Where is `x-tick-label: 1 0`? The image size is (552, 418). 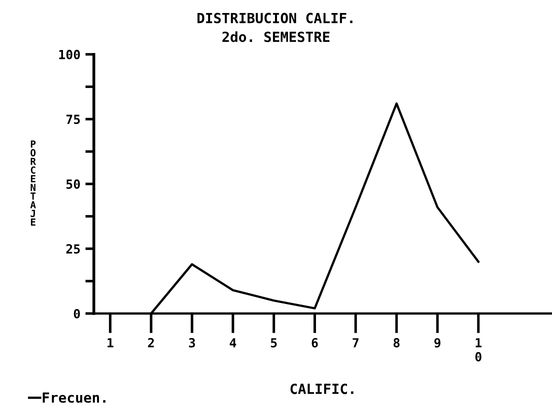
x-tick-label: 1 0 is located at coordinates (478, 350).